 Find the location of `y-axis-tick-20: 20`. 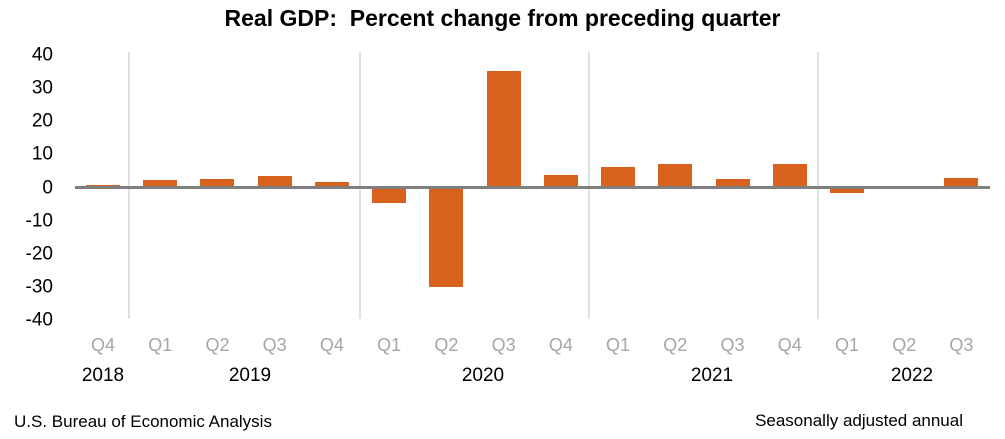

y-axis-tick-20: 20 is located at coordinates (42, 121).